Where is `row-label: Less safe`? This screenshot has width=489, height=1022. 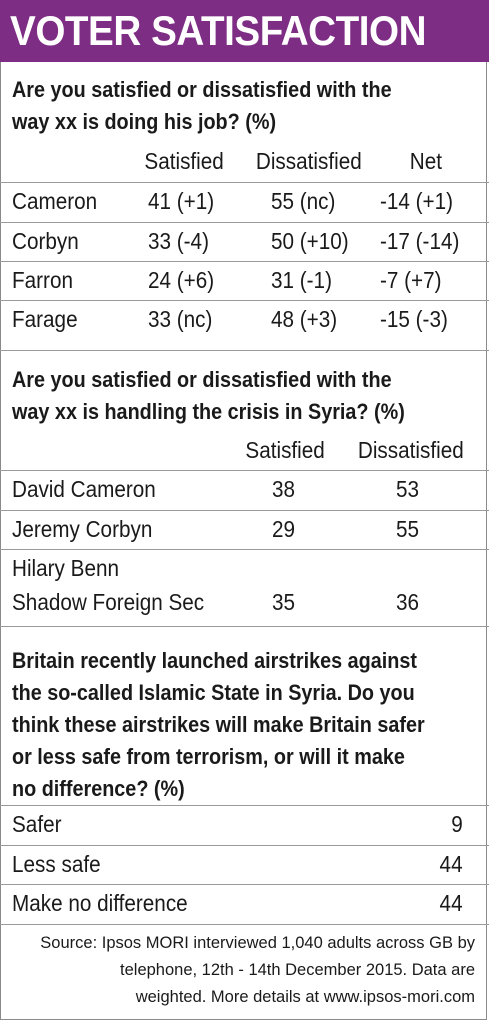 row-label: Less safe is located at coordinates (56, 864).